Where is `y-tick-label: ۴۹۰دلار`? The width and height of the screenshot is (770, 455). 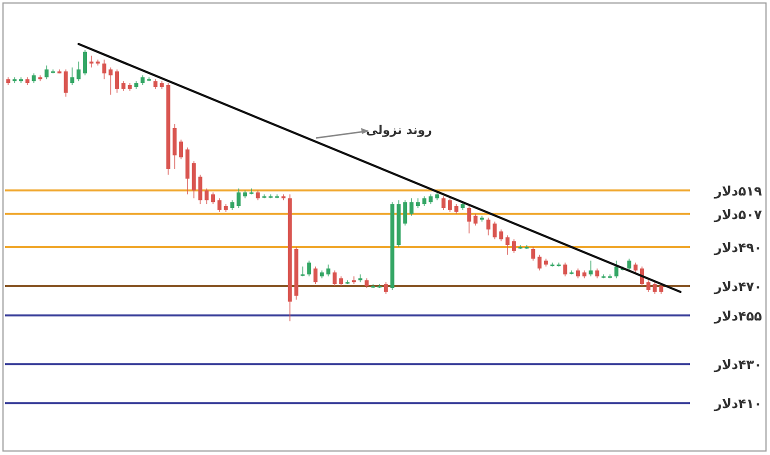 y-tick-label: ۴۹۰دلار is located at coordinates (737, 248).